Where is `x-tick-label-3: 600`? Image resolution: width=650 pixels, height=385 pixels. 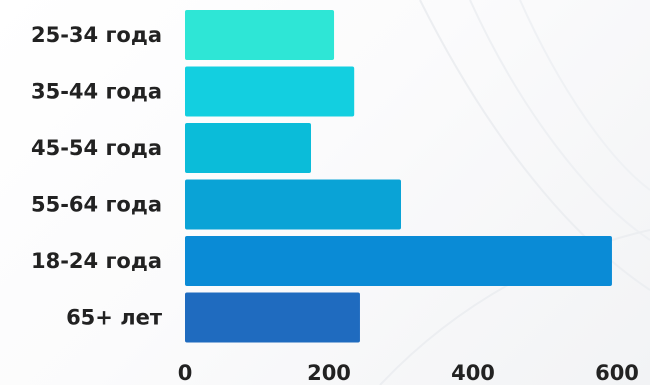
x-tick-label-3: 600 is located at coordinates (617, 373).